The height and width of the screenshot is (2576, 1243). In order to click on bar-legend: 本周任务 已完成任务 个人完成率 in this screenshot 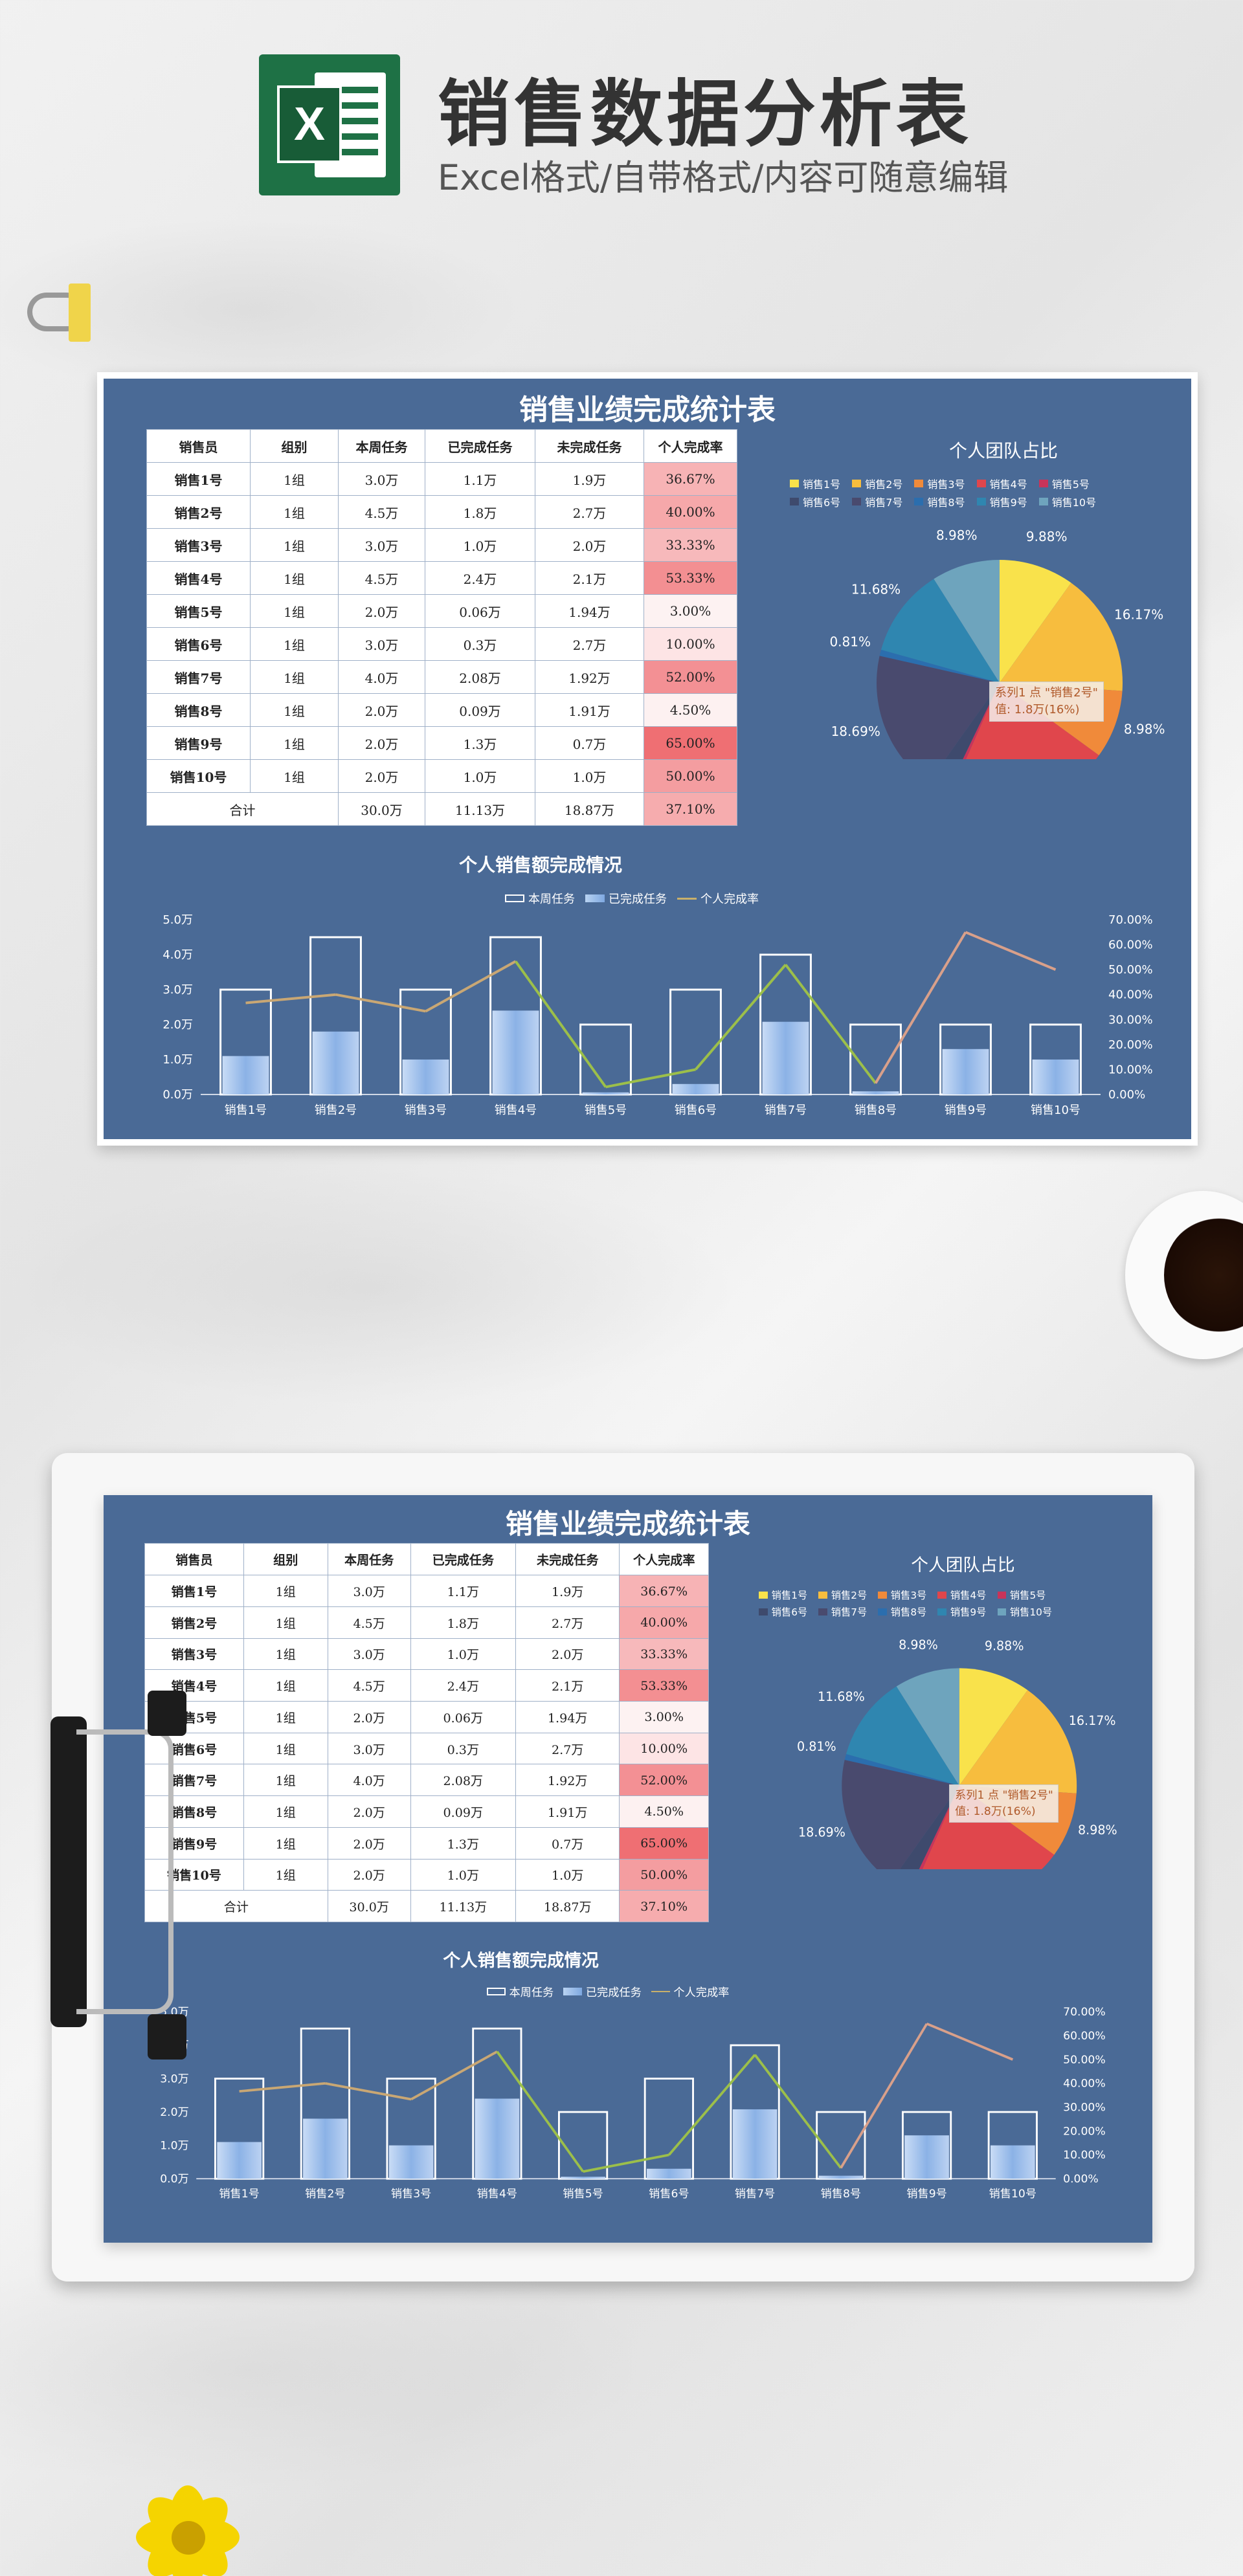, I will do `click(632, 898)`.